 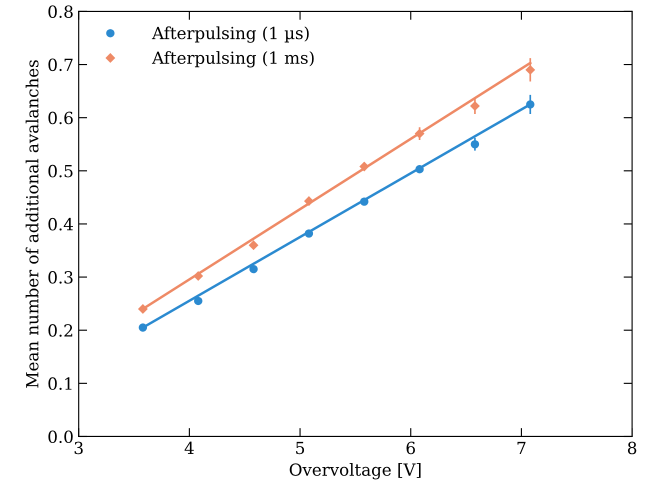 What do you see at coordinates (230, 34) in the screenshot?
I see `legend-label: Afterpulsing (1 µs)` at bounding box center [230, 34].